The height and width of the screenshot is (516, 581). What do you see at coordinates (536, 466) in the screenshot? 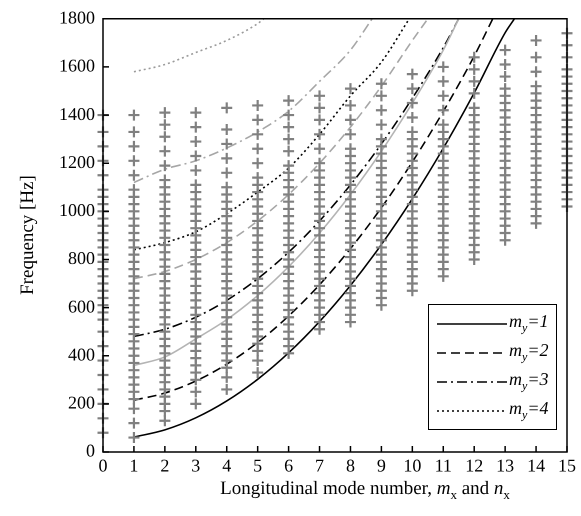
I see `x-tick-label: 14` at bounding box center [536, 466].